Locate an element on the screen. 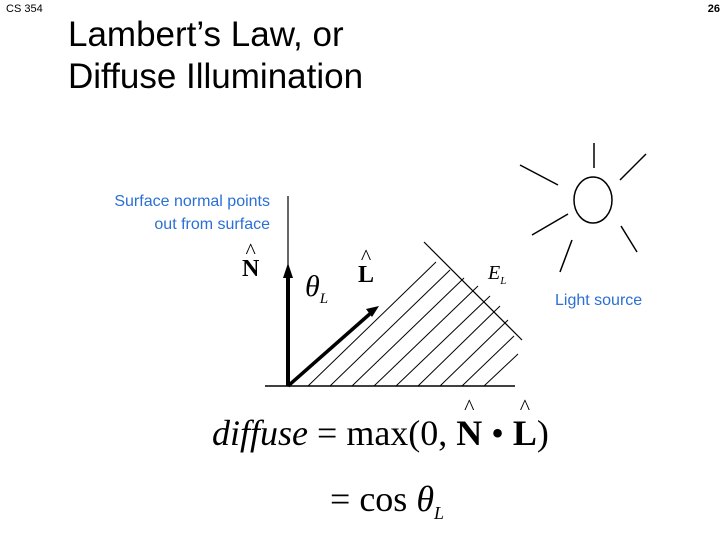  slide-title: Lambert’s Law, or Diffuse Illumination is located at coordinates (215, 56).